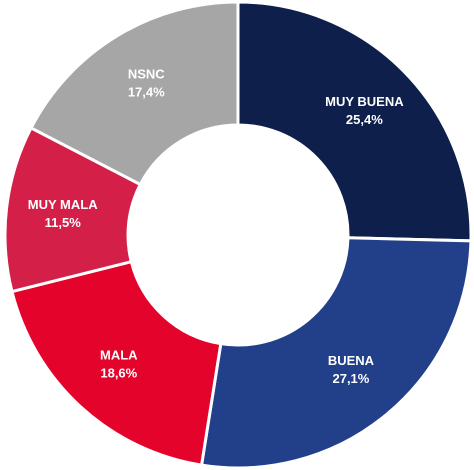 Image resolution: width=474 pixels, height=470 pixels. Describe the element at coordinates (146, 74) in the screenshot. I see `segment-label: NSNC` at that location.